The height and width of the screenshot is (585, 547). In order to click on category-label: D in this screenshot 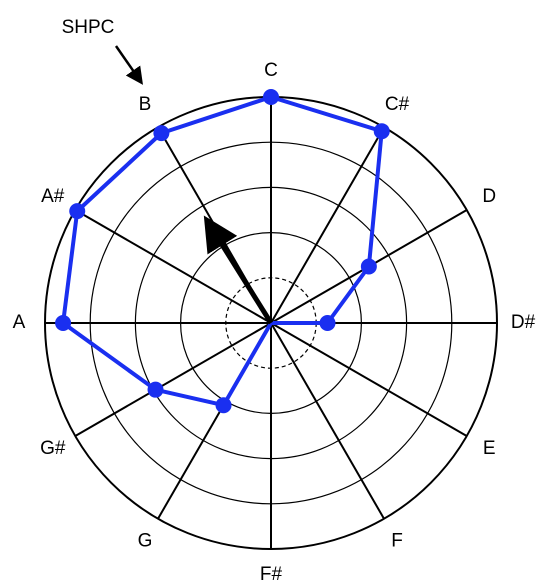, I will do `click(489, 196)`.